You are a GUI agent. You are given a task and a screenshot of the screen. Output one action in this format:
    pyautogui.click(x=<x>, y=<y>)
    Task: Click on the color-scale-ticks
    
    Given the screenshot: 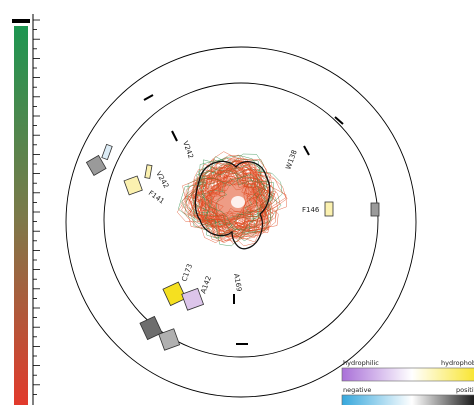 What is the action you would take?
    pyautogui.click(x=36, y=207)
    